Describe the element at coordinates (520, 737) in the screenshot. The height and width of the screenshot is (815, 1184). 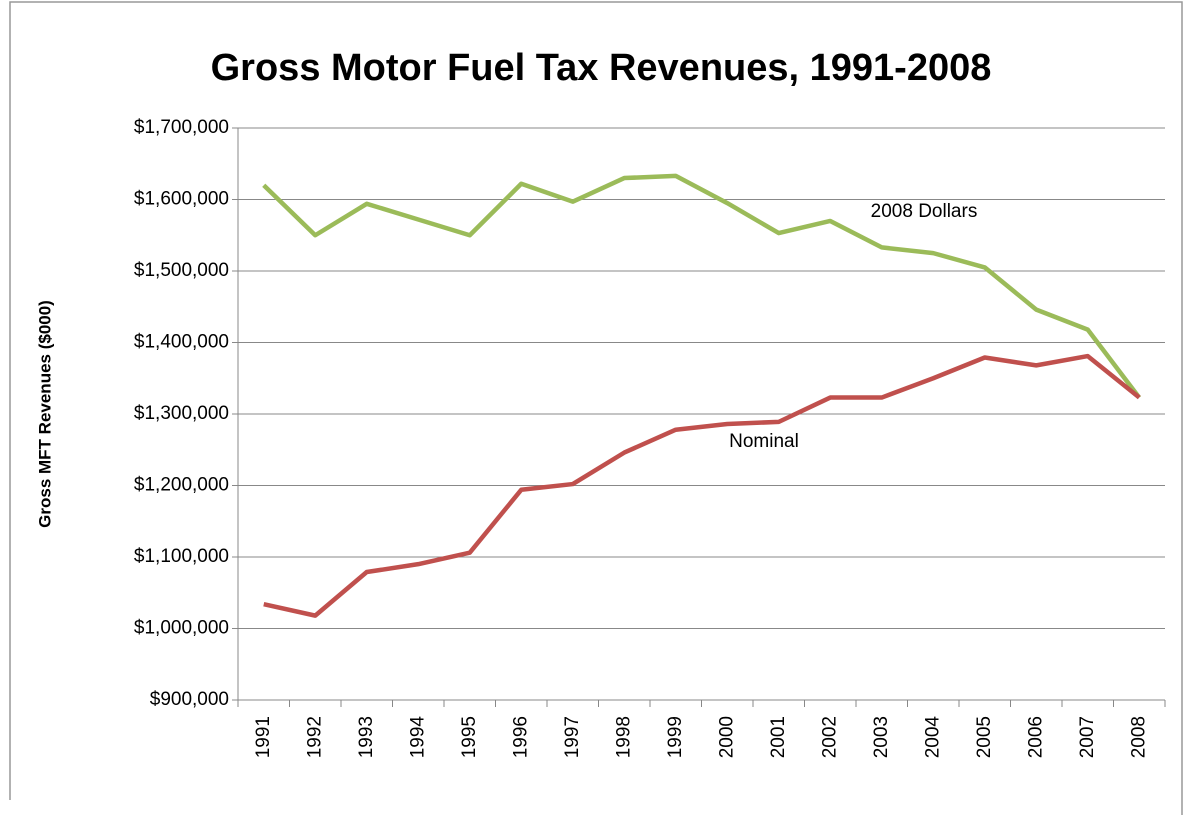
I see `x-tick-label: 1996` at that location.